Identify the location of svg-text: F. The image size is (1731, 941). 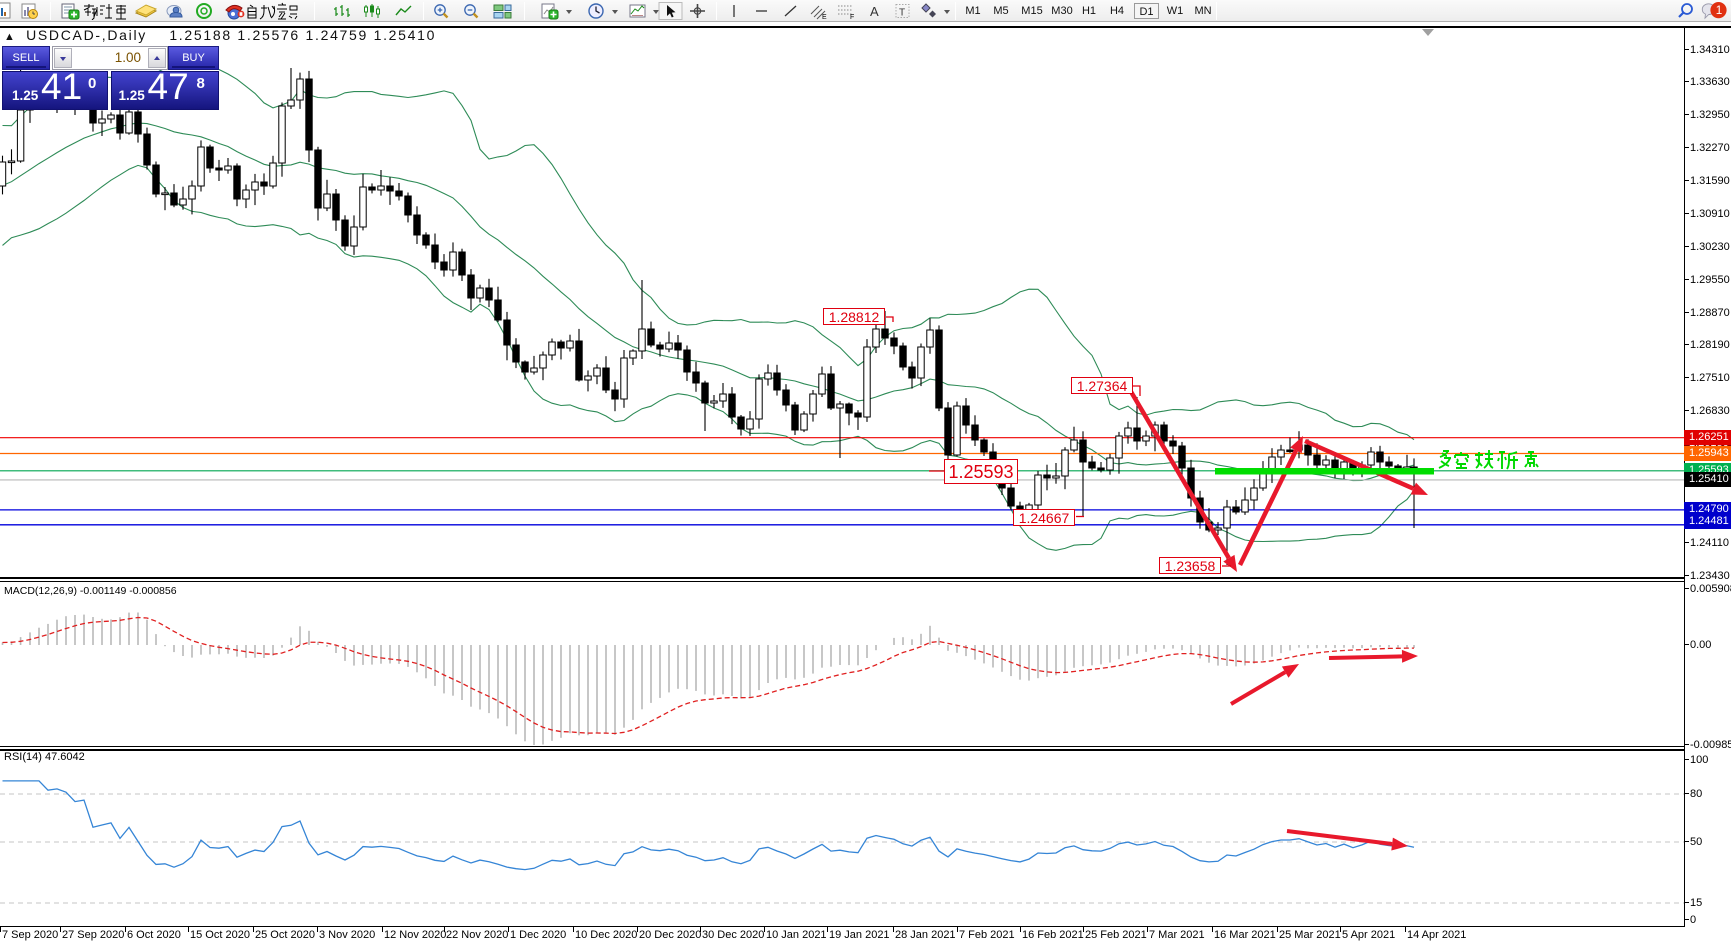
(852, 17).